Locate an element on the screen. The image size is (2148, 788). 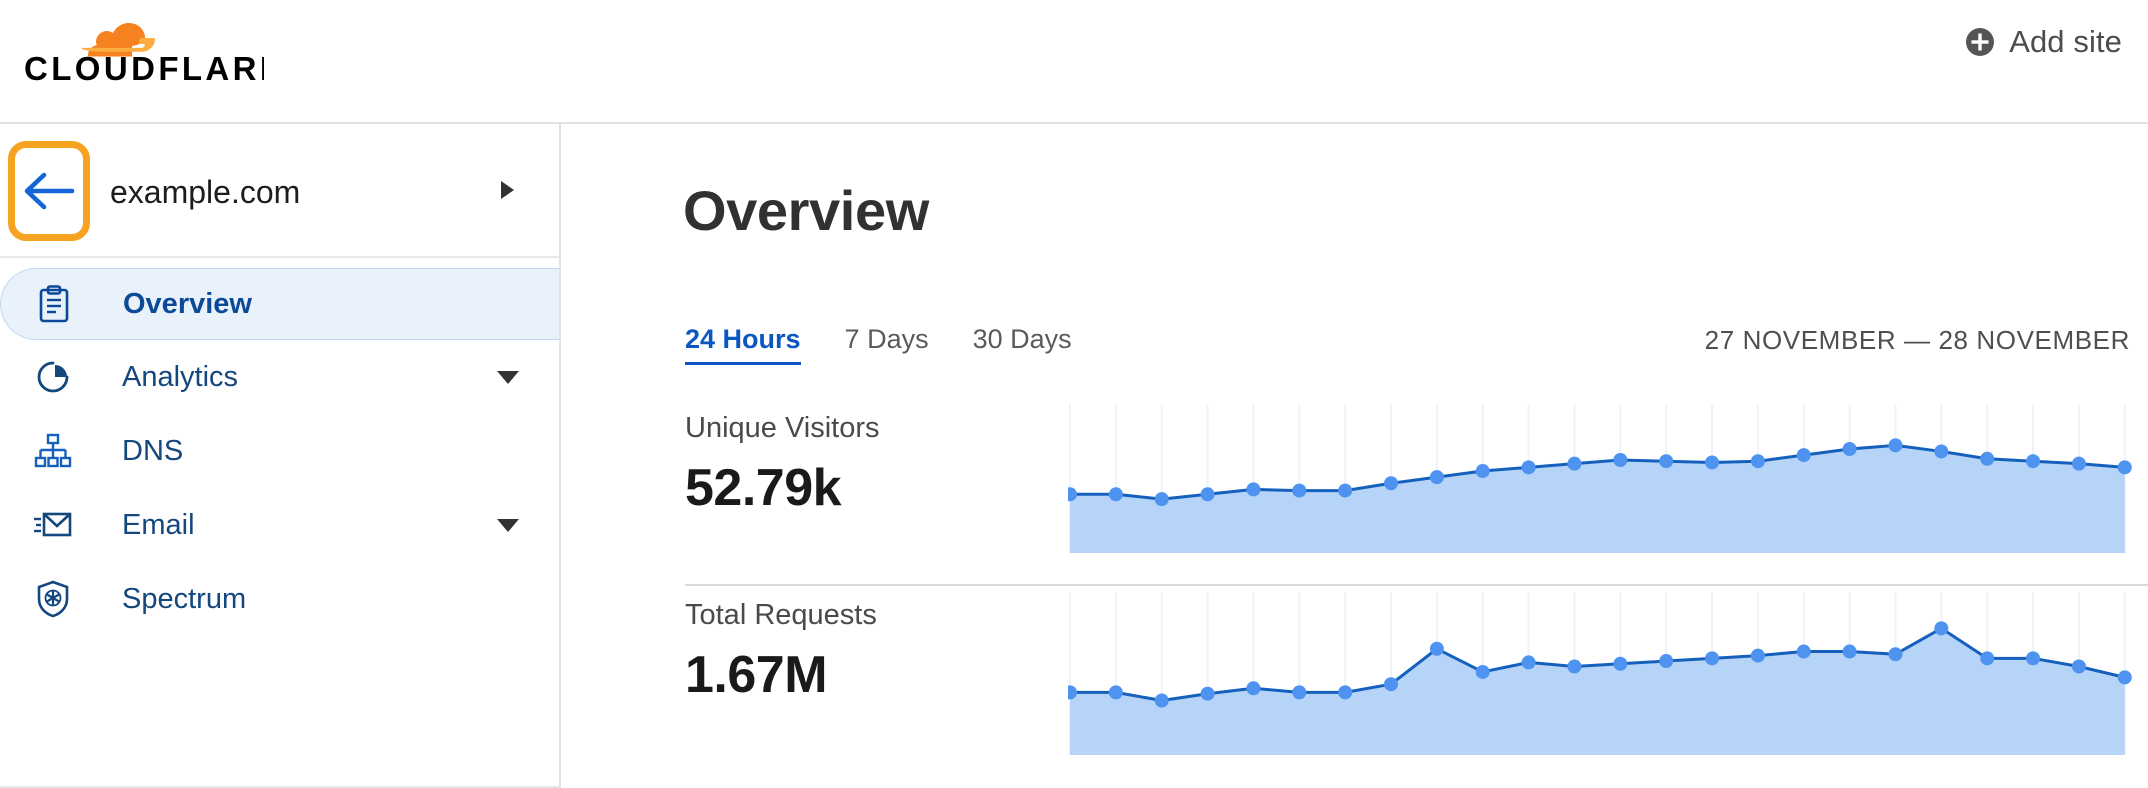
metric-value: 1.67M is located at coordinates (756, 675).